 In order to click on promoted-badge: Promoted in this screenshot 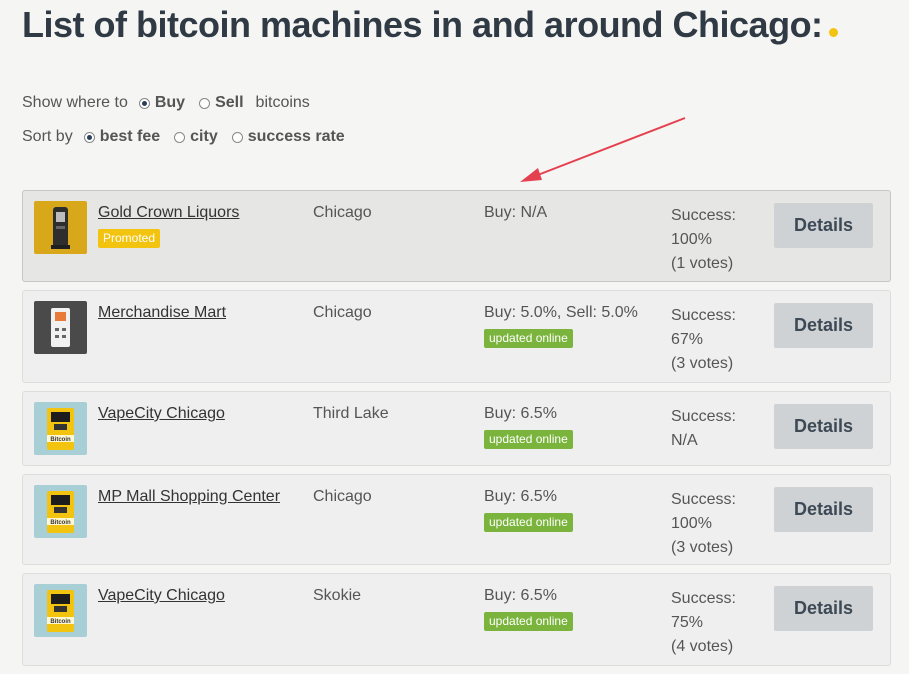, I will do `click(129, 238)`.